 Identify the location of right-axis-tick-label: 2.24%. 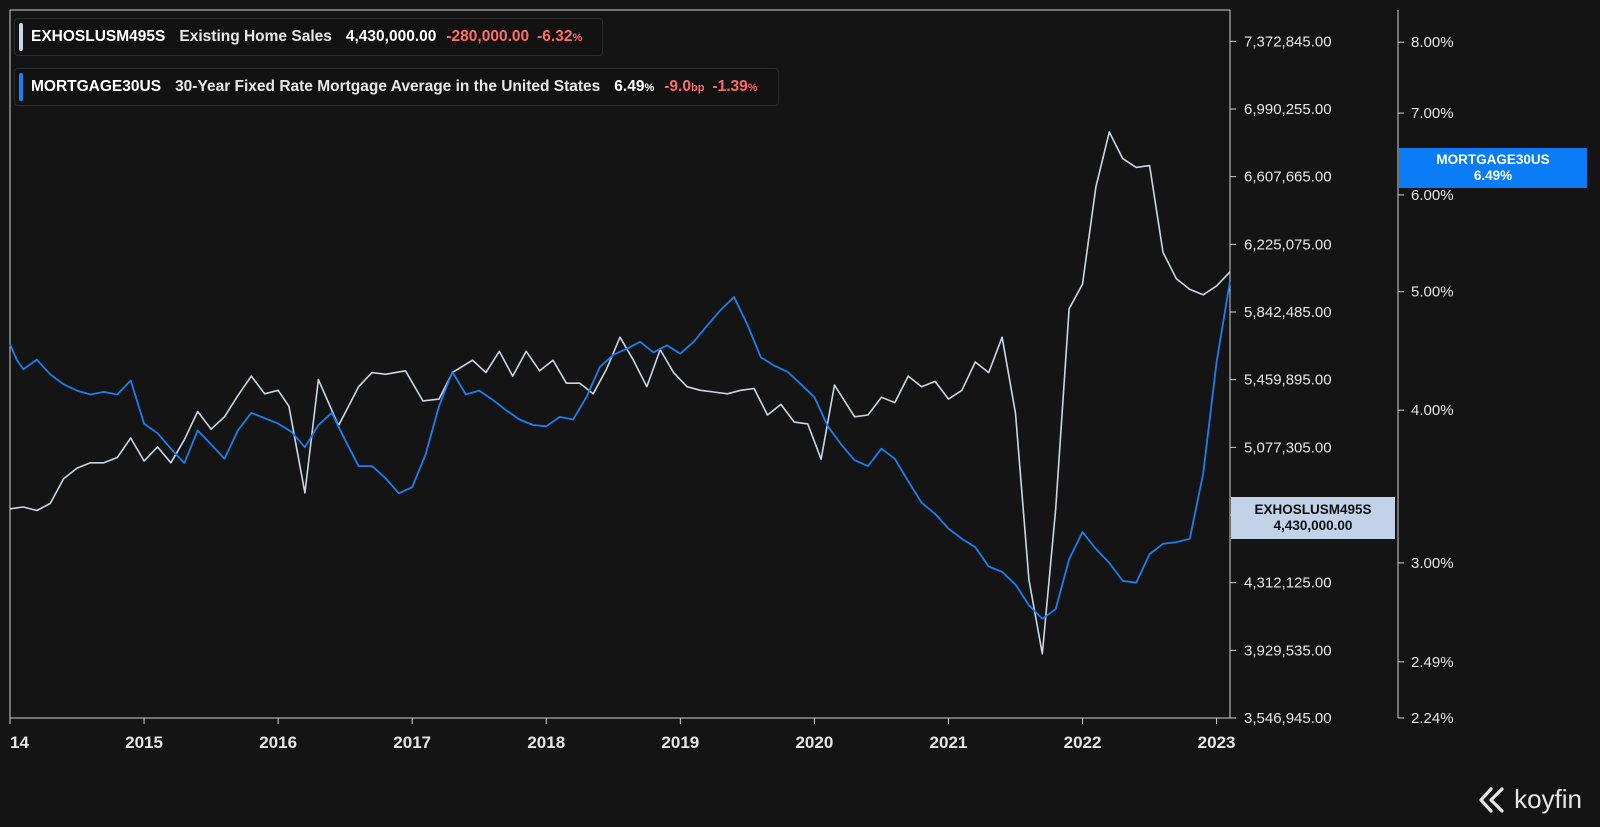
(1432, 718).